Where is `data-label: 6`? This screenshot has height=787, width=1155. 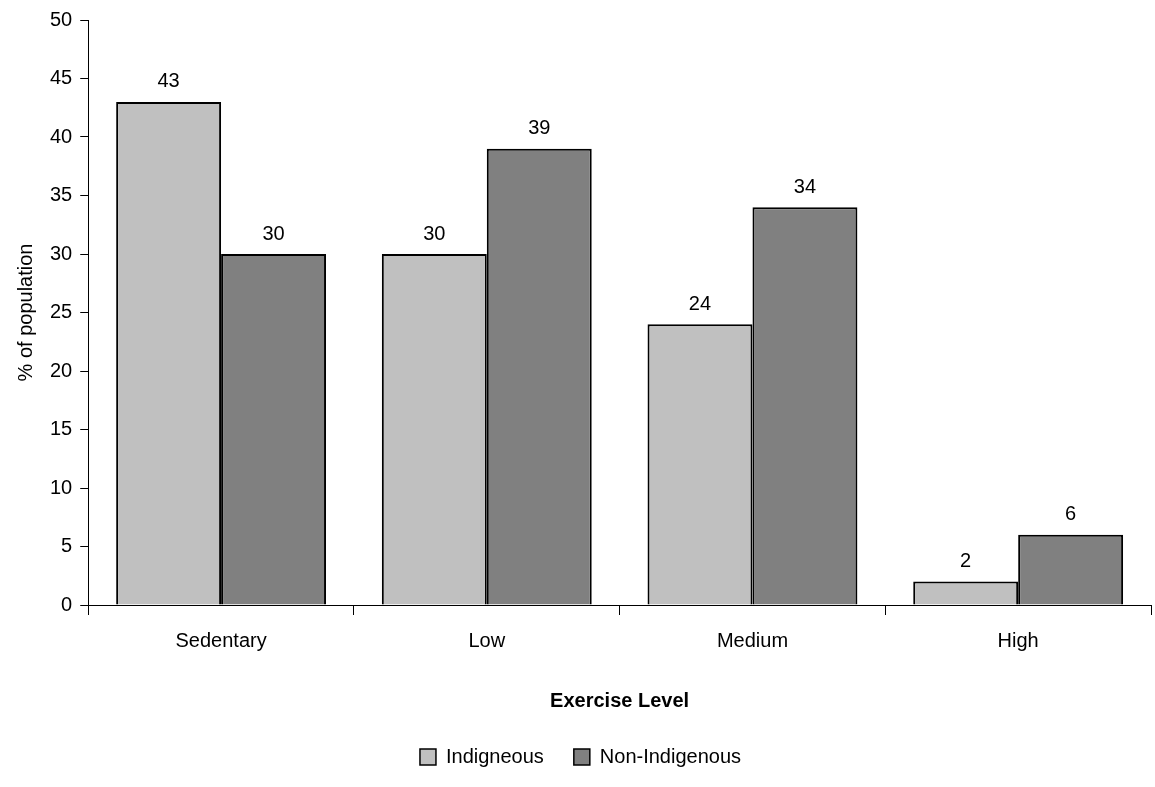 data-label: 6 is located at coordinates (1071, 513).